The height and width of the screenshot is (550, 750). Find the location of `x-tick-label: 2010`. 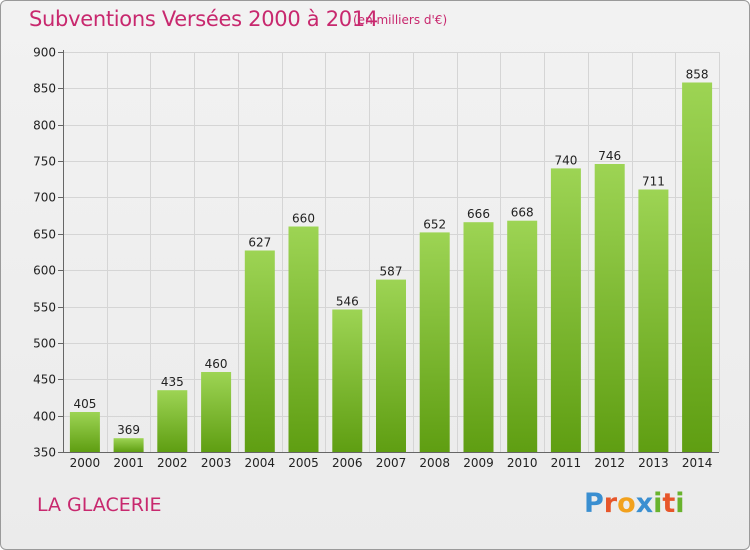

x-tick-label: 2010 is located at coordinates (522, 463).